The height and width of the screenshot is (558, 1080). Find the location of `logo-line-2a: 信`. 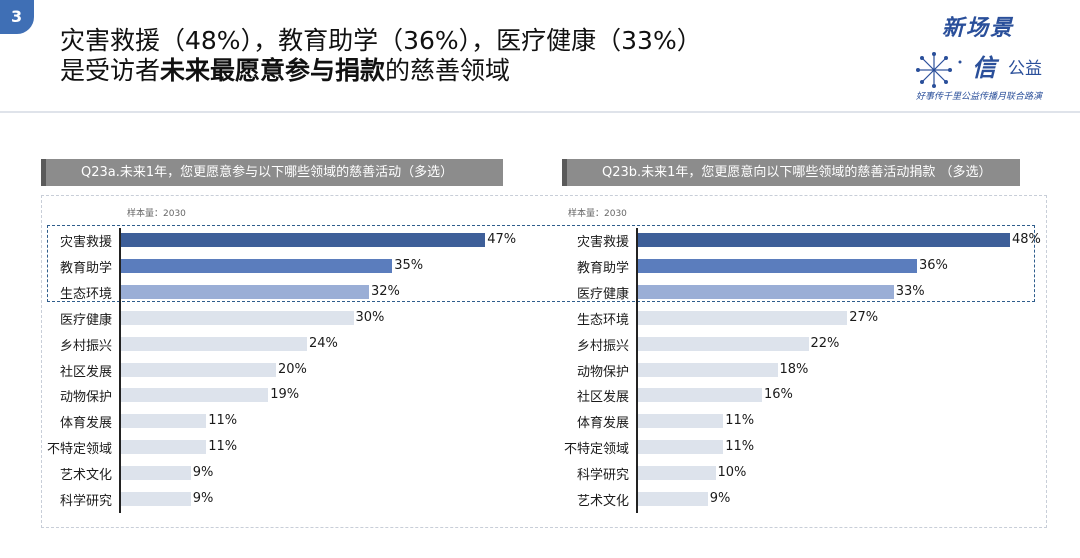

logo-line-2a: 信 is located at coordinates (984, 67).